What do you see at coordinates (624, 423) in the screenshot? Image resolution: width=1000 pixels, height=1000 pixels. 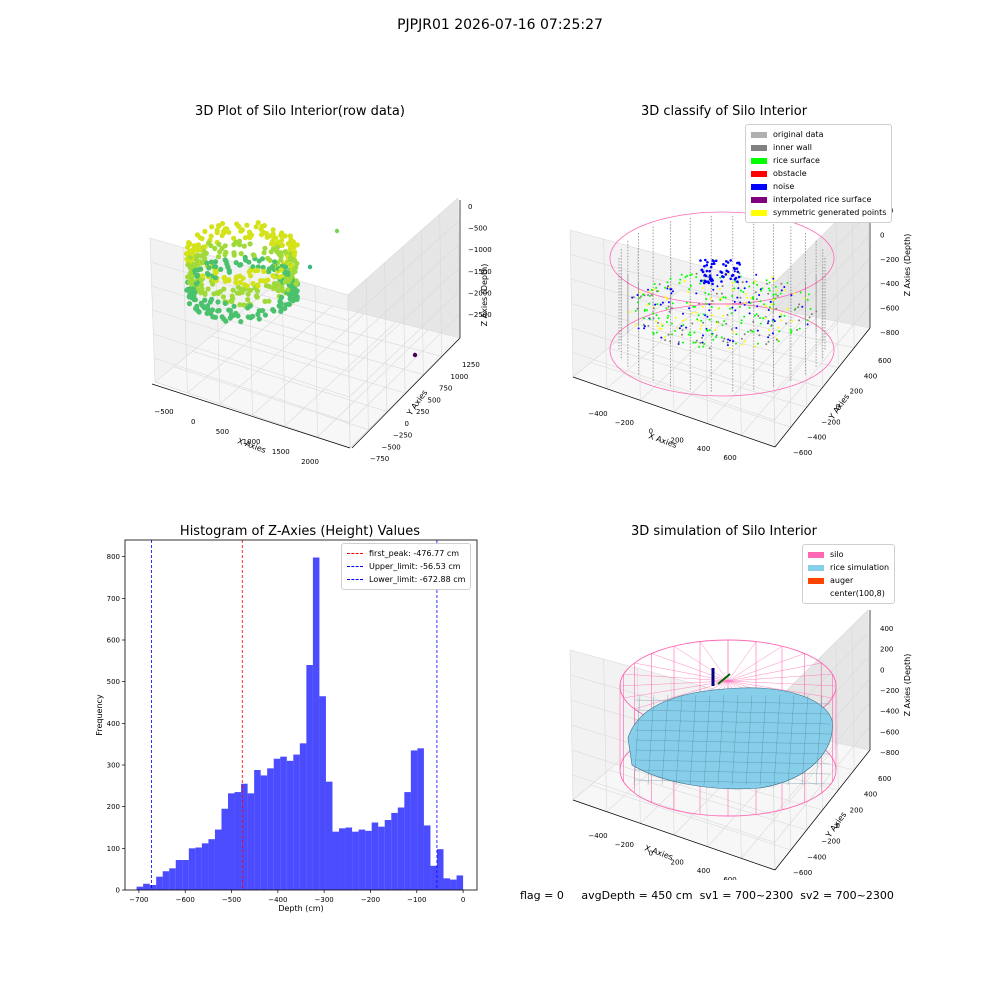 I see `tick-label: −200` at bounding box center [624, 423].